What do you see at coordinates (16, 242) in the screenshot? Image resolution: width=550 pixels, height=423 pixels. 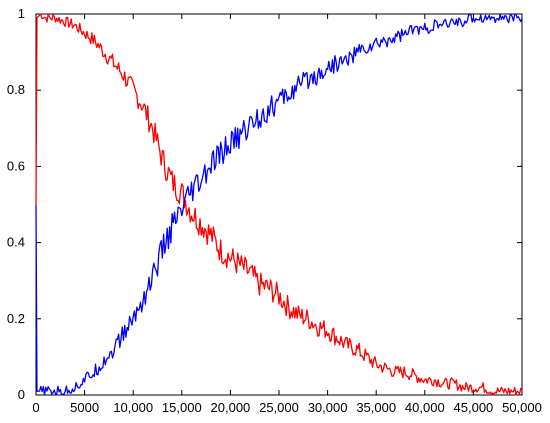 I see `y-tick-label: 0.4` at bounding box center [16, 242].